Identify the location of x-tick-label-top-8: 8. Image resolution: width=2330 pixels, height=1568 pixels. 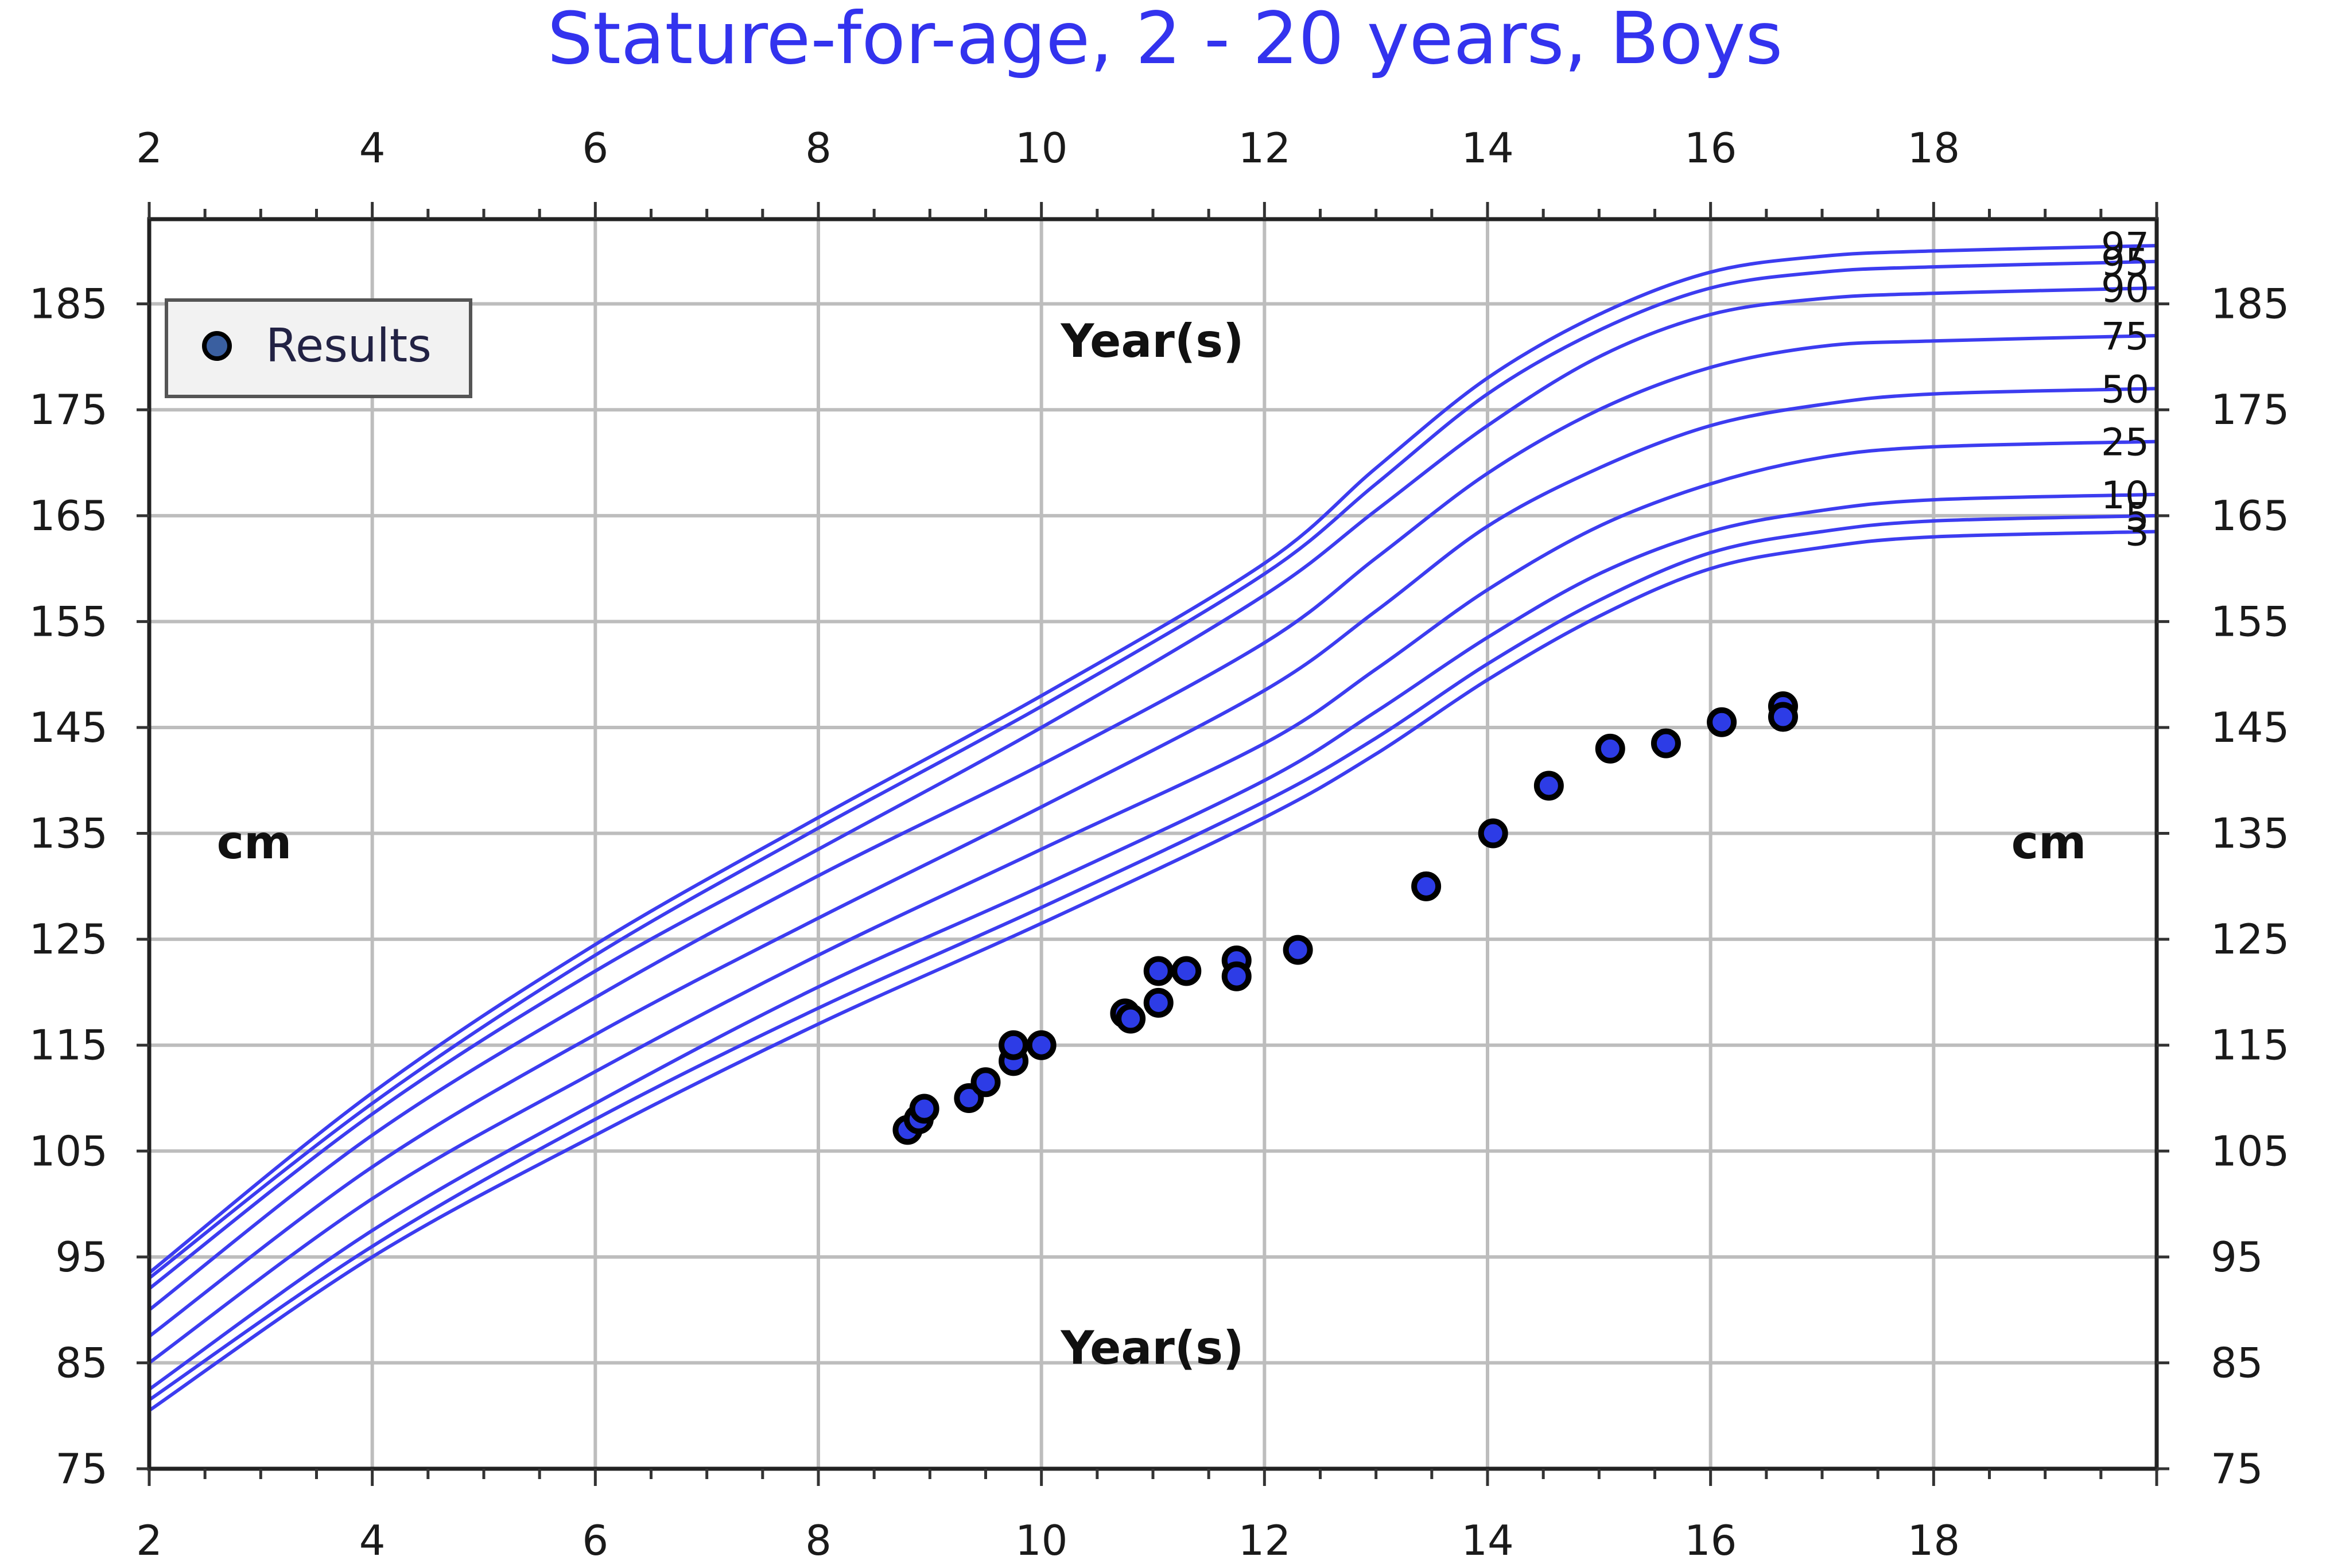
(818, 148).